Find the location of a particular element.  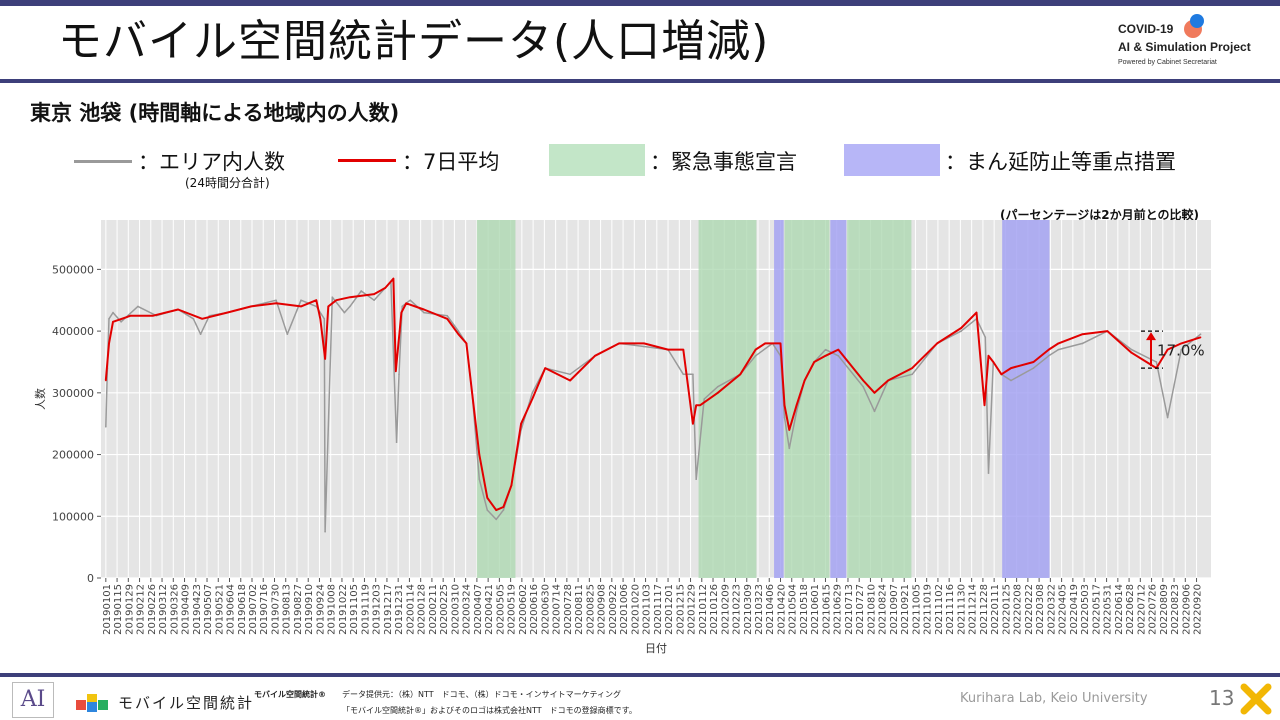

x-tick-label: 20210824 is located at coordinates (883, 609).